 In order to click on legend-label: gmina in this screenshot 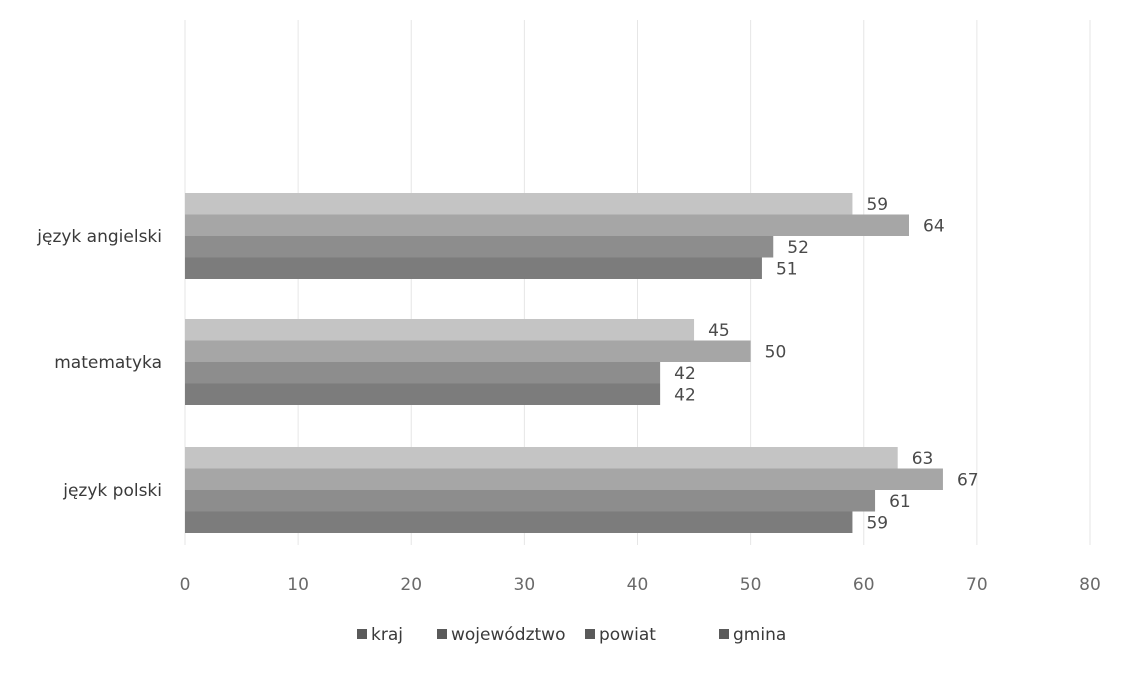, I will do `click(759, 635)`.